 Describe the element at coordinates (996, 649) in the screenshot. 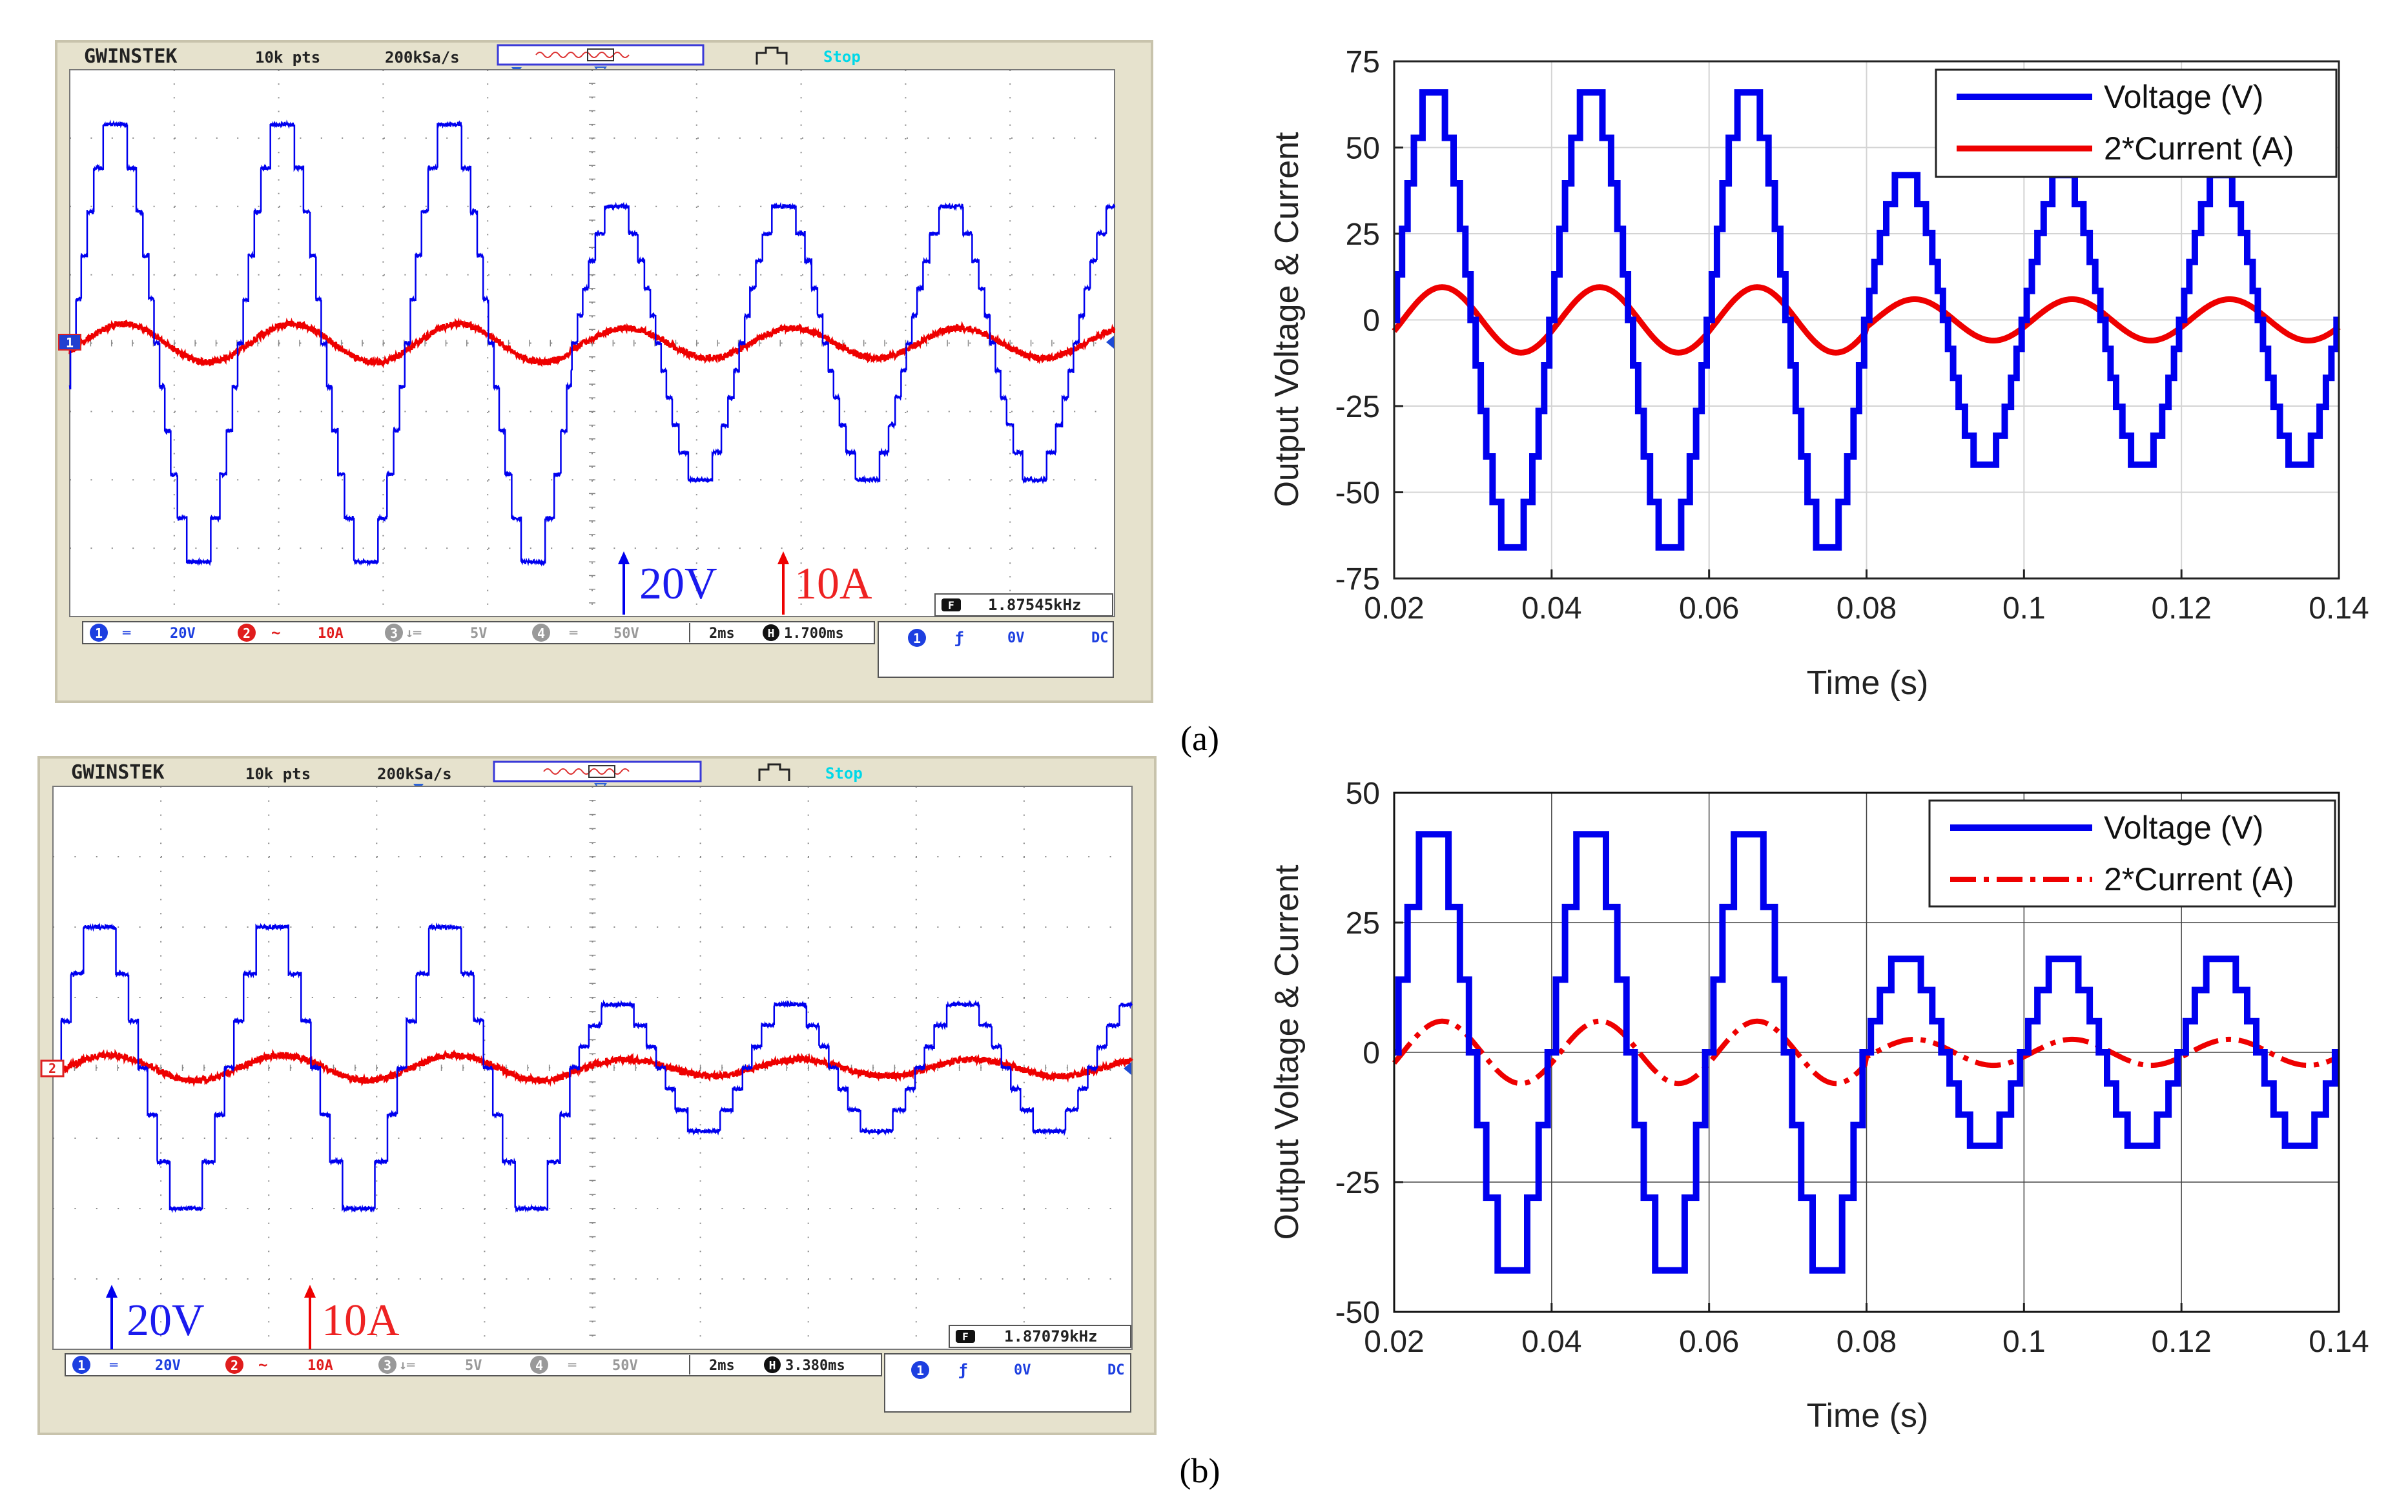

I see `trigger-info-box` at that location.